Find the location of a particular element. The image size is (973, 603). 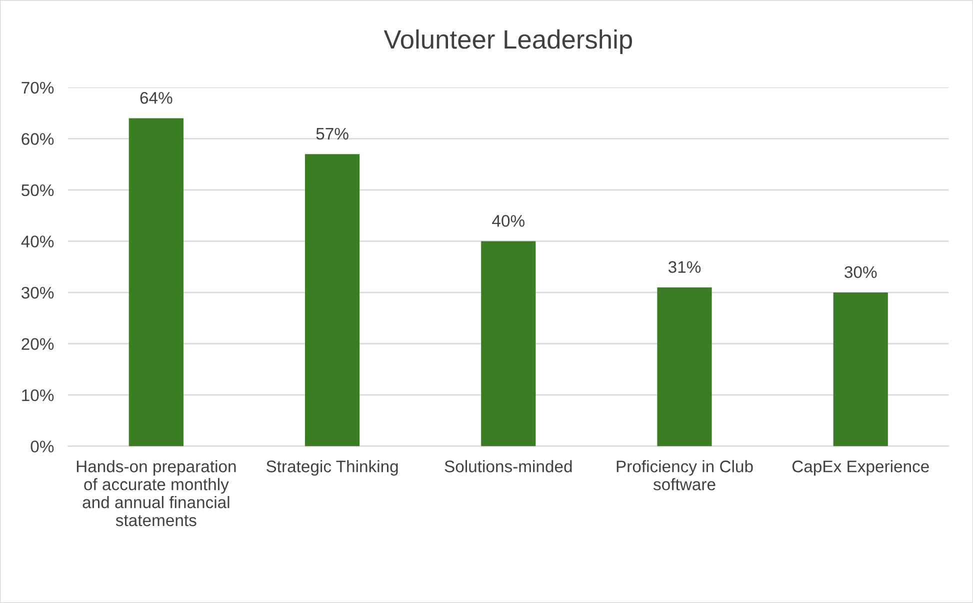

data-label: 31% is located at coordinates (684, 267).